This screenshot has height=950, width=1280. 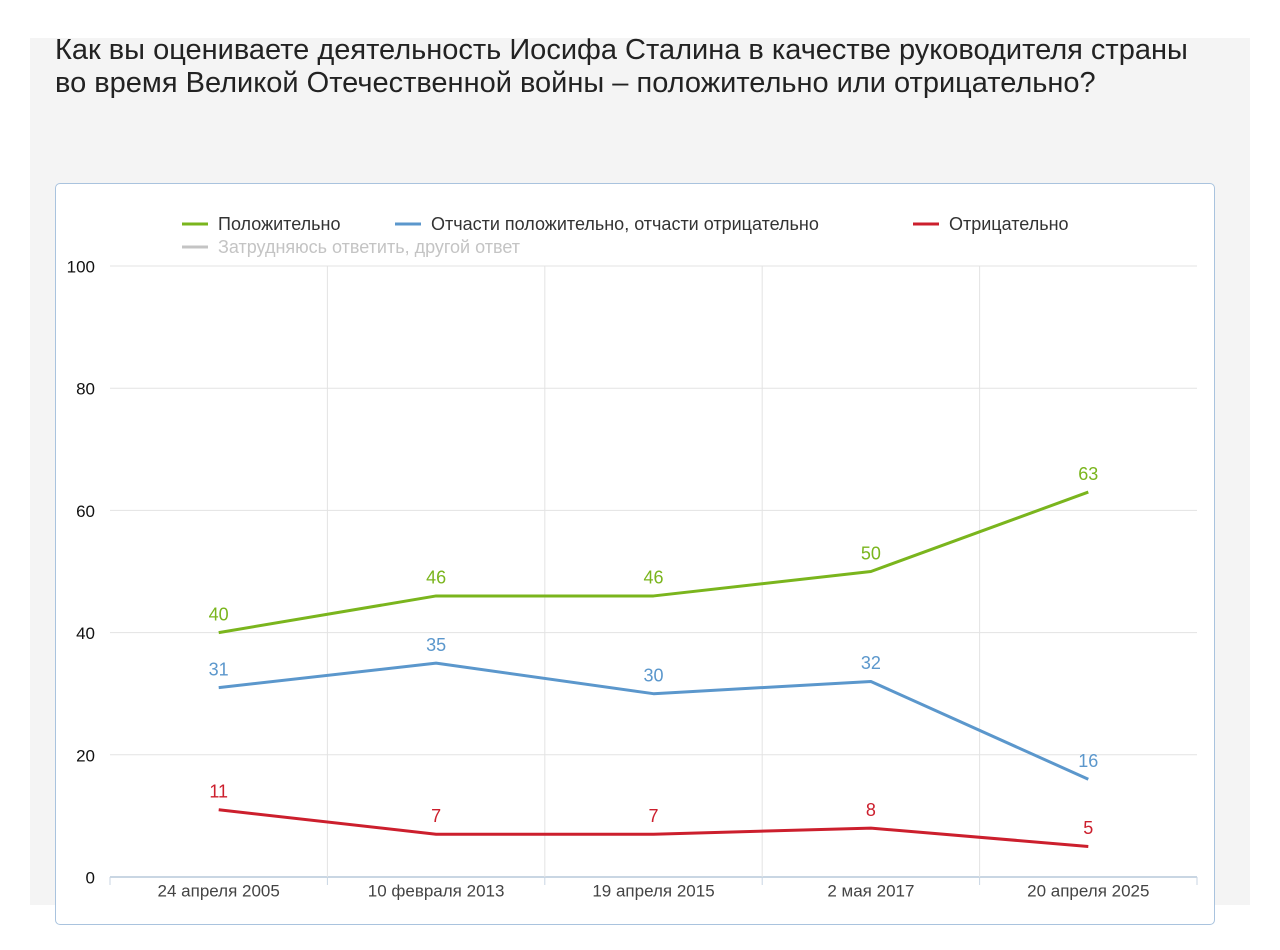 I want to click on y-tick-label: 40, so click(x=85, y=633).